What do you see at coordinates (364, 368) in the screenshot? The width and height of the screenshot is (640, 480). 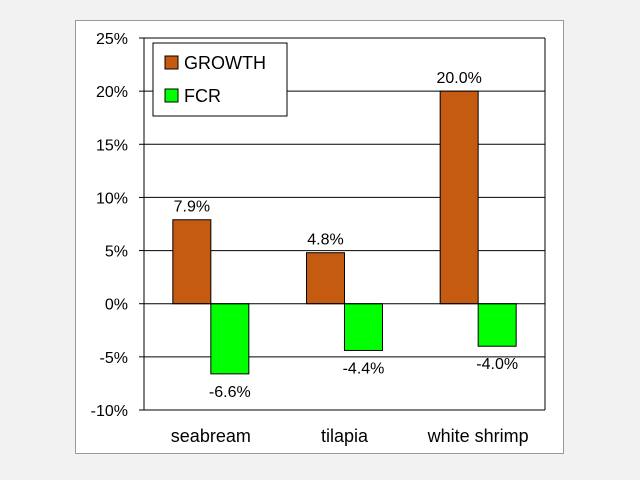 I see `data-label: -4.4%` at bounding box center [364, 368].